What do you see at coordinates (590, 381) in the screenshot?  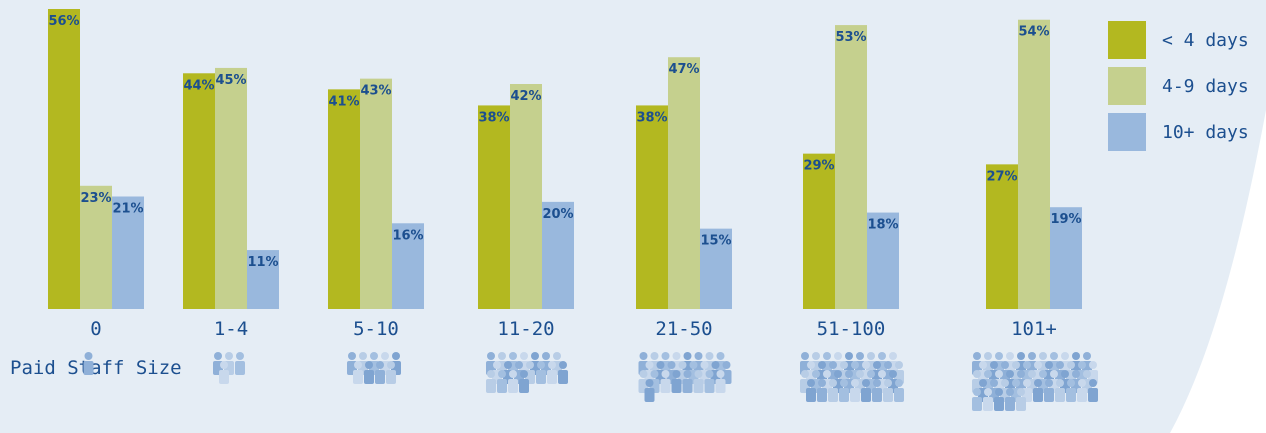 I see `staff-icons-layer` at bounding box center [590, 381].